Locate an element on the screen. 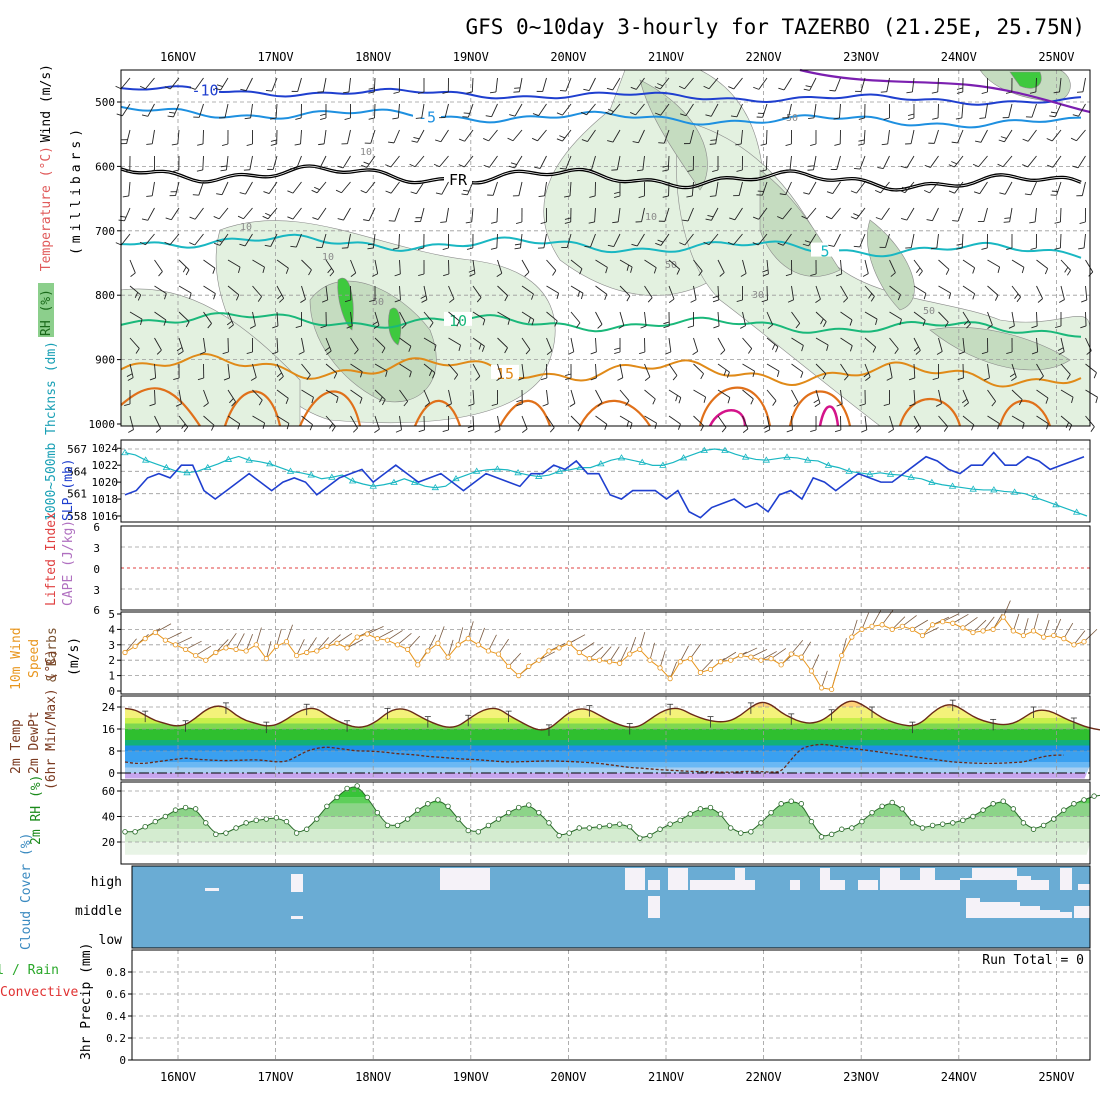 The height and width of the screenshot is (1104, 1100). precip-tick: 0.4 is located at coordinates (116, 1016).